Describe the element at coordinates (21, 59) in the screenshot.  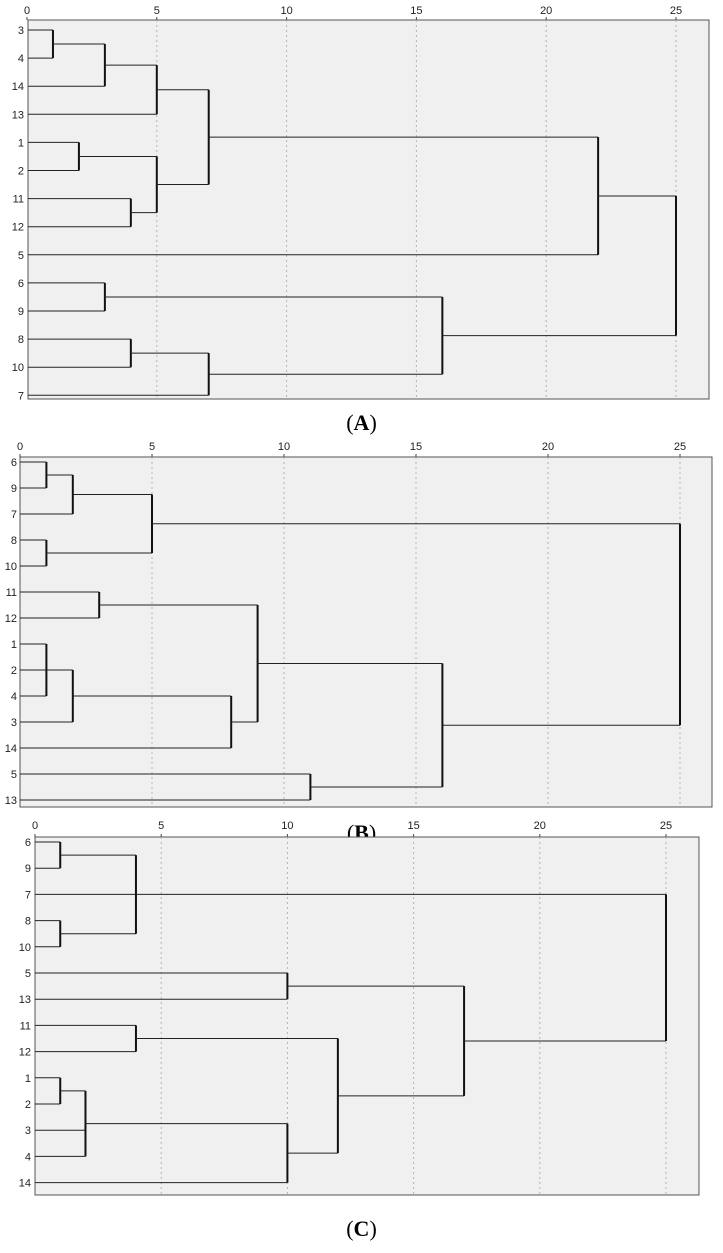
I see `leaf-label-a-4: 4` at that location.